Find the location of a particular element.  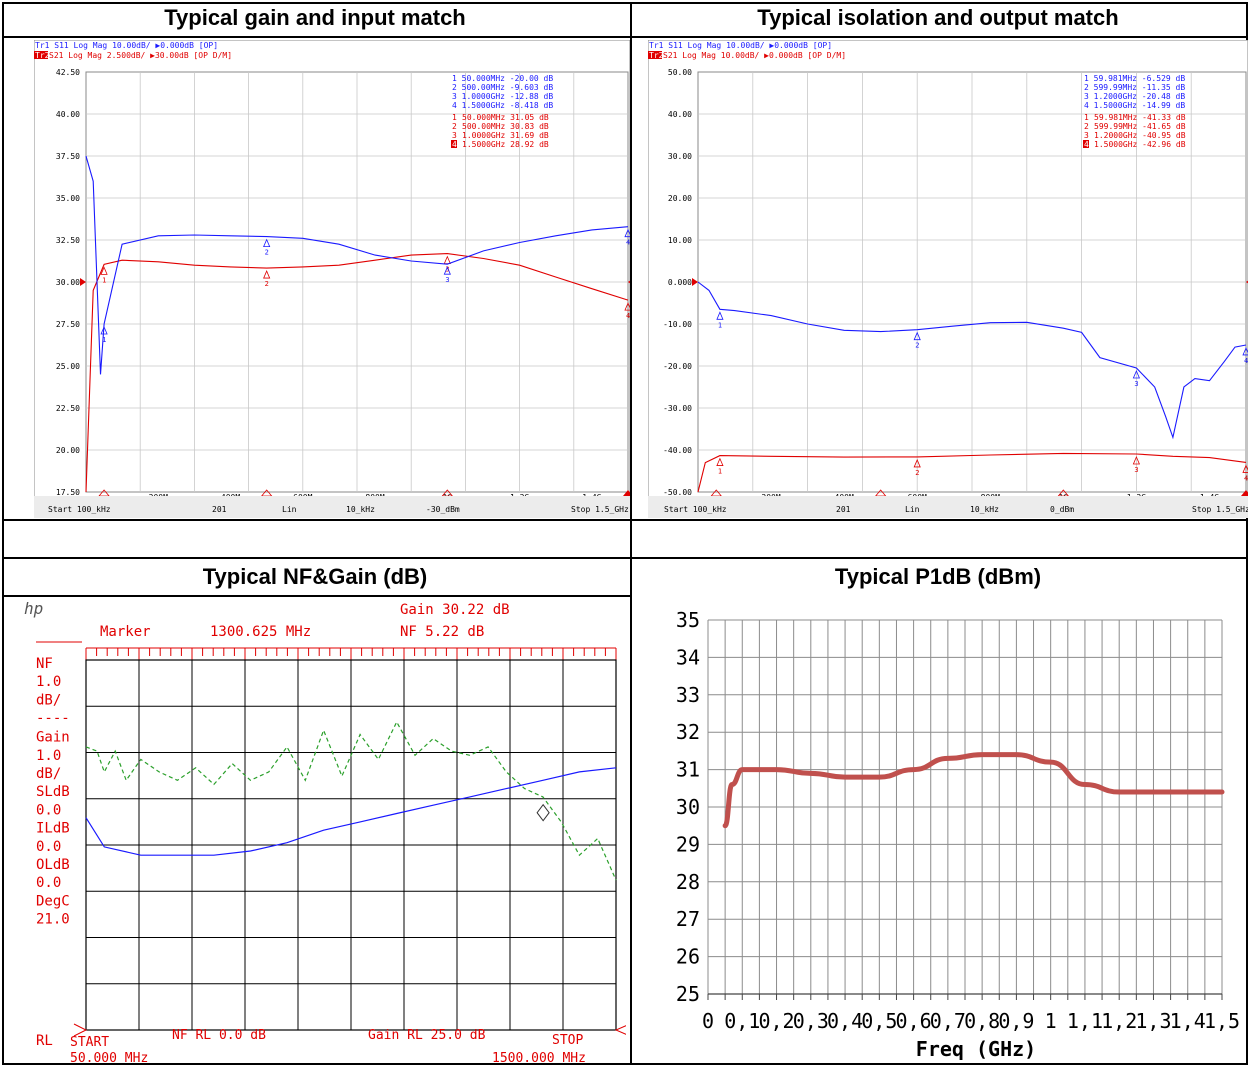

vna2-plot-marker-s21-num: 1 is located at coordinates (1086, 117).